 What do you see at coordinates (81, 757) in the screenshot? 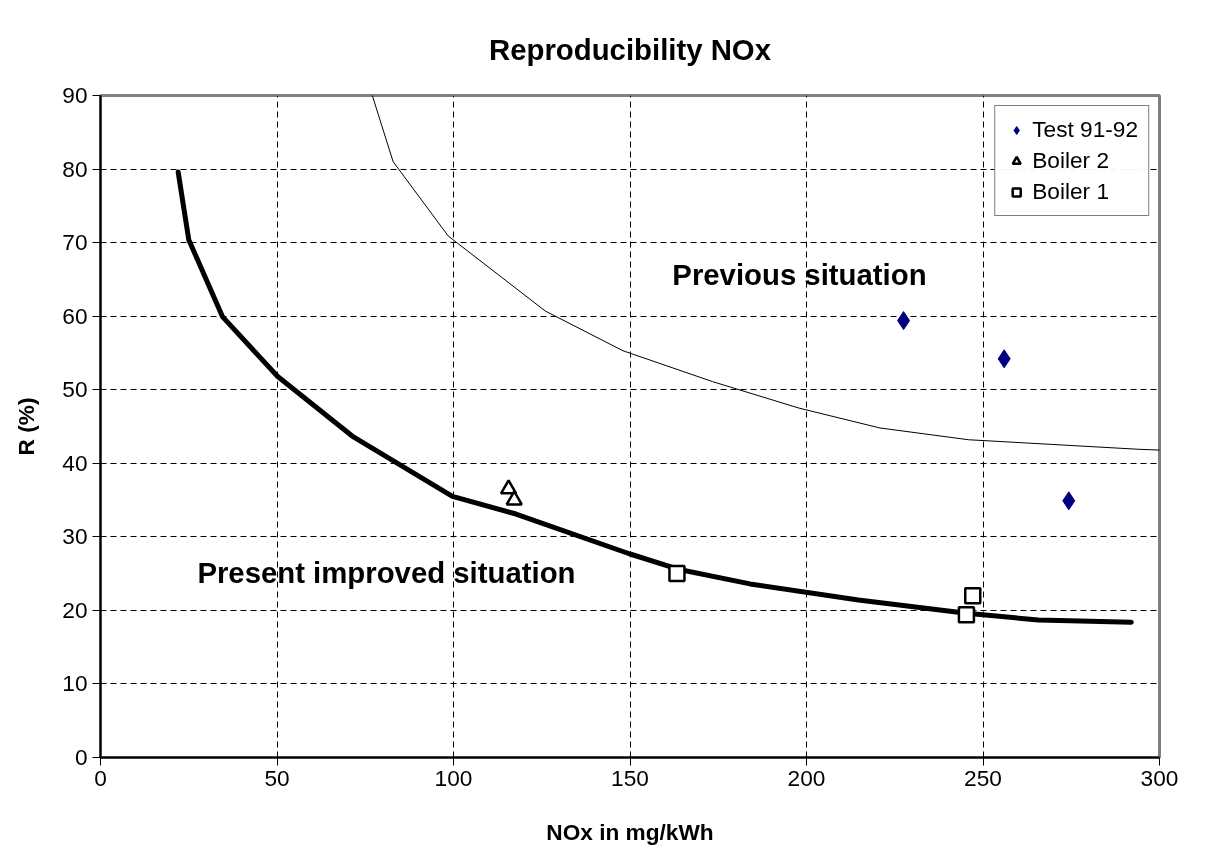
I see `y-tick-label: 0` at bounding box center [81, 757].